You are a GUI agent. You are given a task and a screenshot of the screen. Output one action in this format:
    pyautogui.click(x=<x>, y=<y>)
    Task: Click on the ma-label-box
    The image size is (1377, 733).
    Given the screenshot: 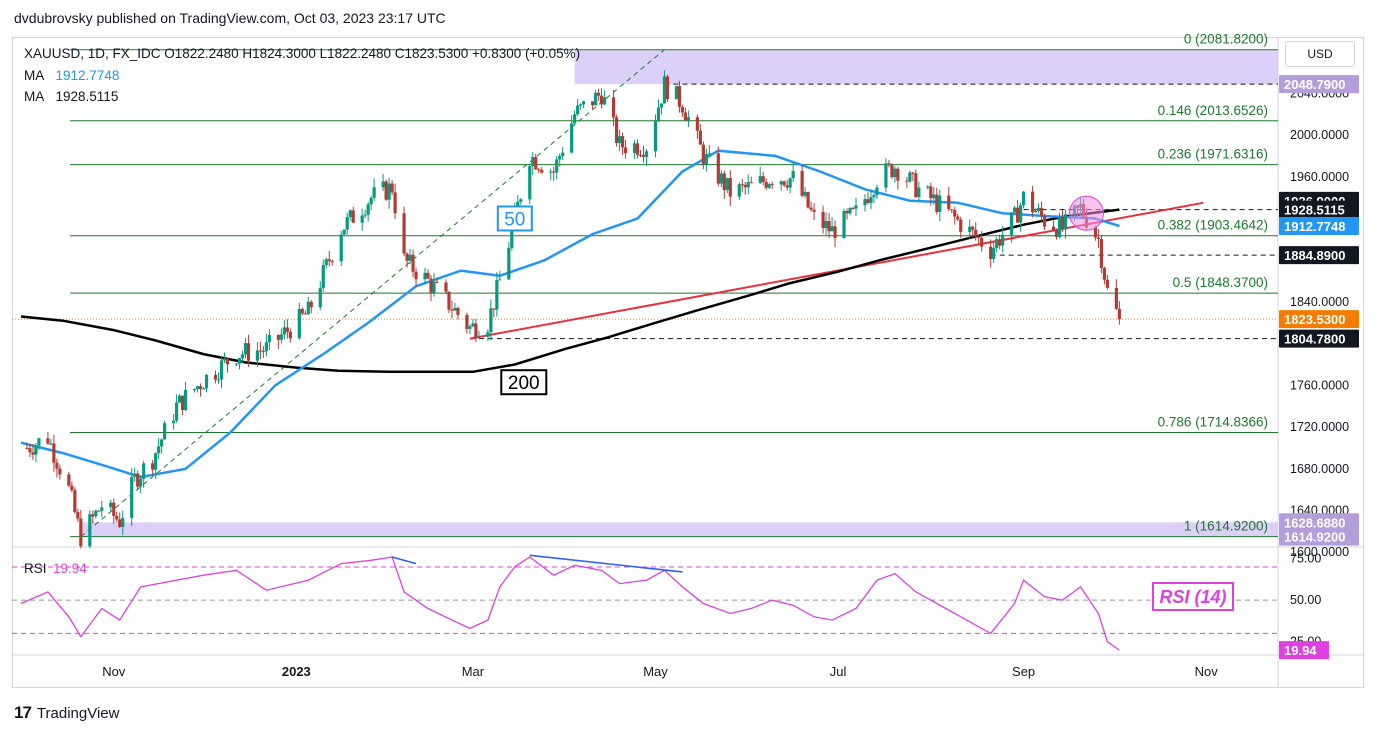 What is the action you would take?
    pyautogui.click(x=524, y=382)
    